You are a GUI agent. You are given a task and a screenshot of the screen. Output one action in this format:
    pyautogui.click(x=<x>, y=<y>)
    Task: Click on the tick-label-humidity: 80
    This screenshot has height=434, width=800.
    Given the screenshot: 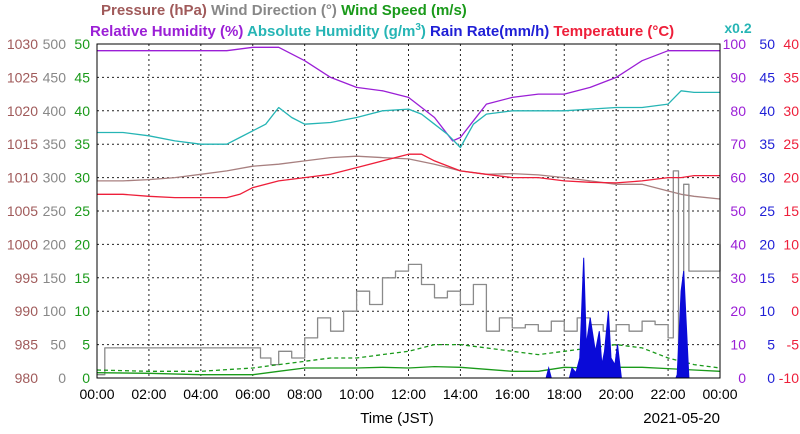 What is the action you would take?
    pyautogui.click(x=738, y=111)
    